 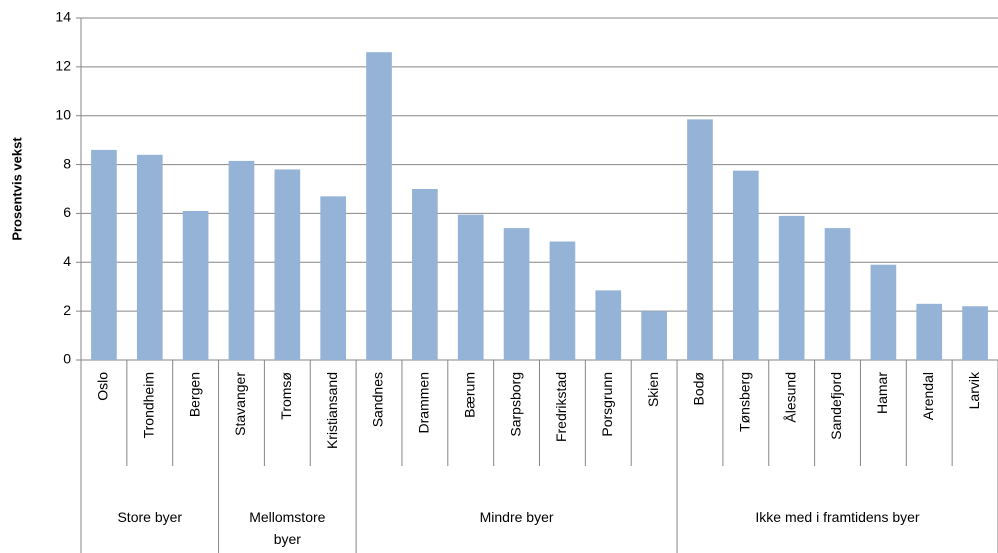 What do you see at coordinates (607, 404) in the screenshot?
I see `x-tick-label: Porsgrunn` at bounding box center [607, 404].